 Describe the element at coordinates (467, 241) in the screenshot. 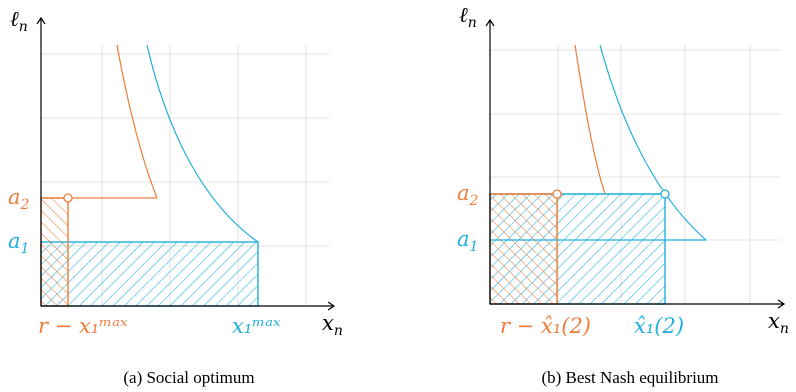

I see `level-a1-label-b: a1` at that location.